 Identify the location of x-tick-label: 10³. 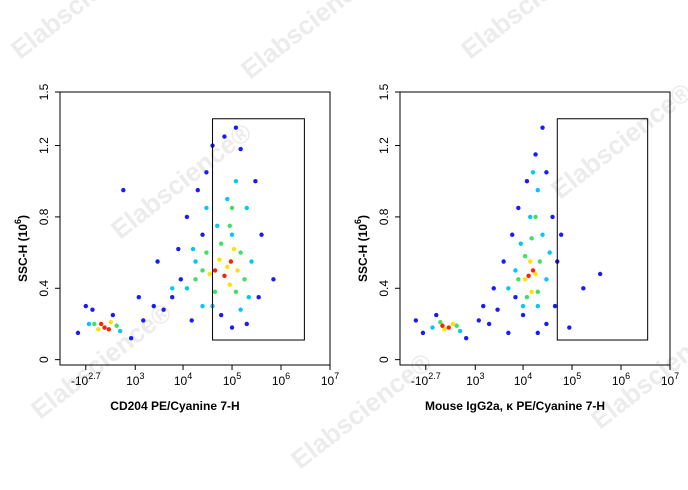
(475, 379).